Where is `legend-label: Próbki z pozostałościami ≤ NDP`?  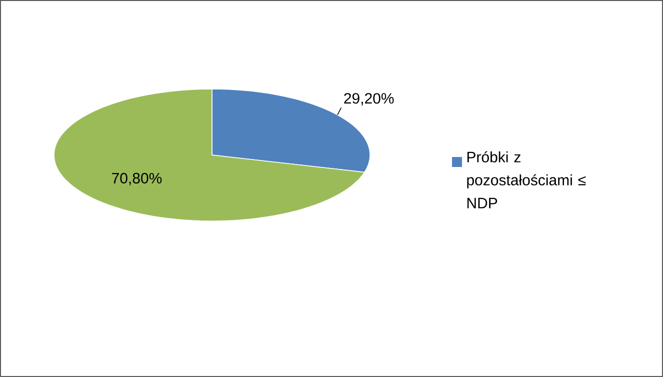
legend-label: Próbki z pozostałościami ≤ NDP is located at coordinates (526, 179).